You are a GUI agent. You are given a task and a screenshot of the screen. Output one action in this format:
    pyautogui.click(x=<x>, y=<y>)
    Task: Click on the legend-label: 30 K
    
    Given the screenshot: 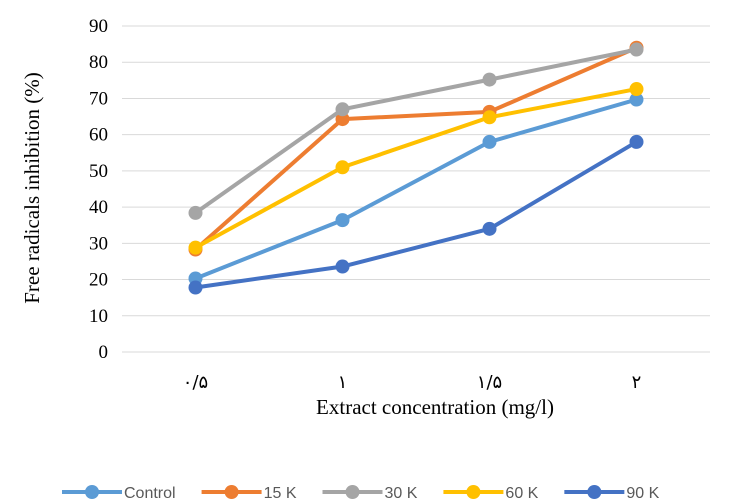 What is the action you would take?
    pyautogui.click(x=401, y=492)
    